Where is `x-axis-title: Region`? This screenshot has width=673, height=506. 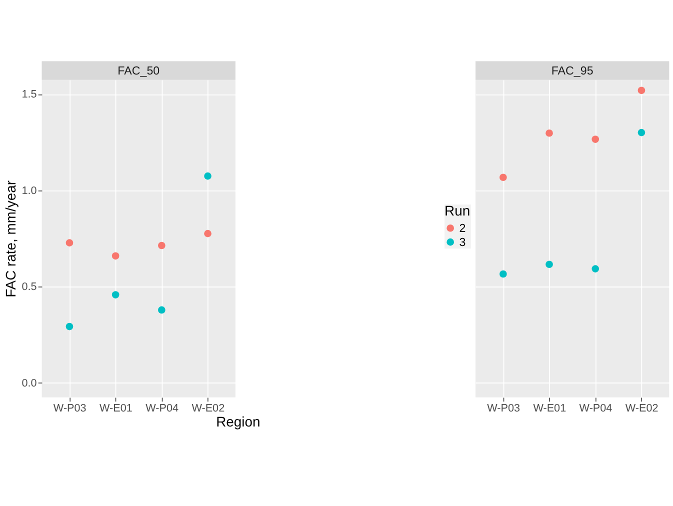 x-axis-title: Region is located at coordinates (238, 421).